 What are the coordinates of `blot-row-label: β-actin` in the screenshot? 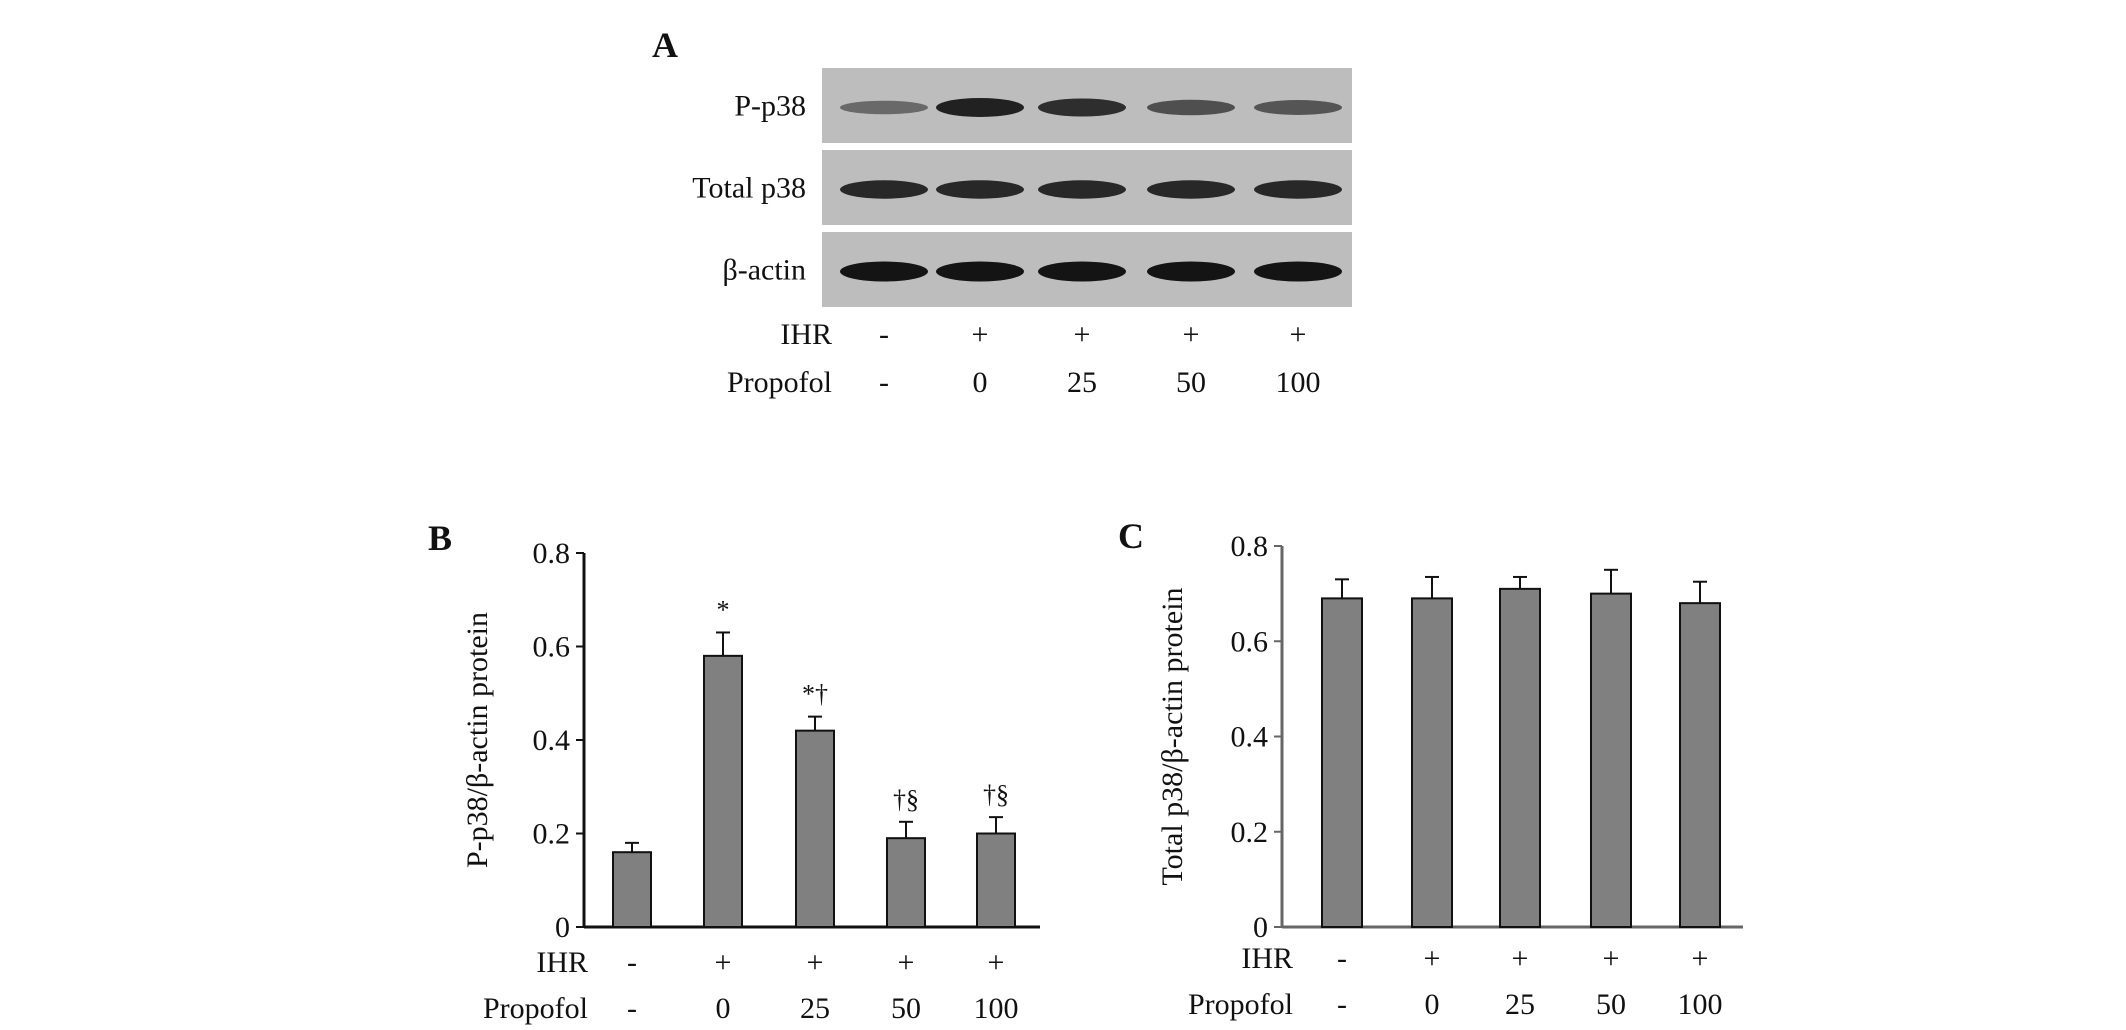 It's located at (764, 270).